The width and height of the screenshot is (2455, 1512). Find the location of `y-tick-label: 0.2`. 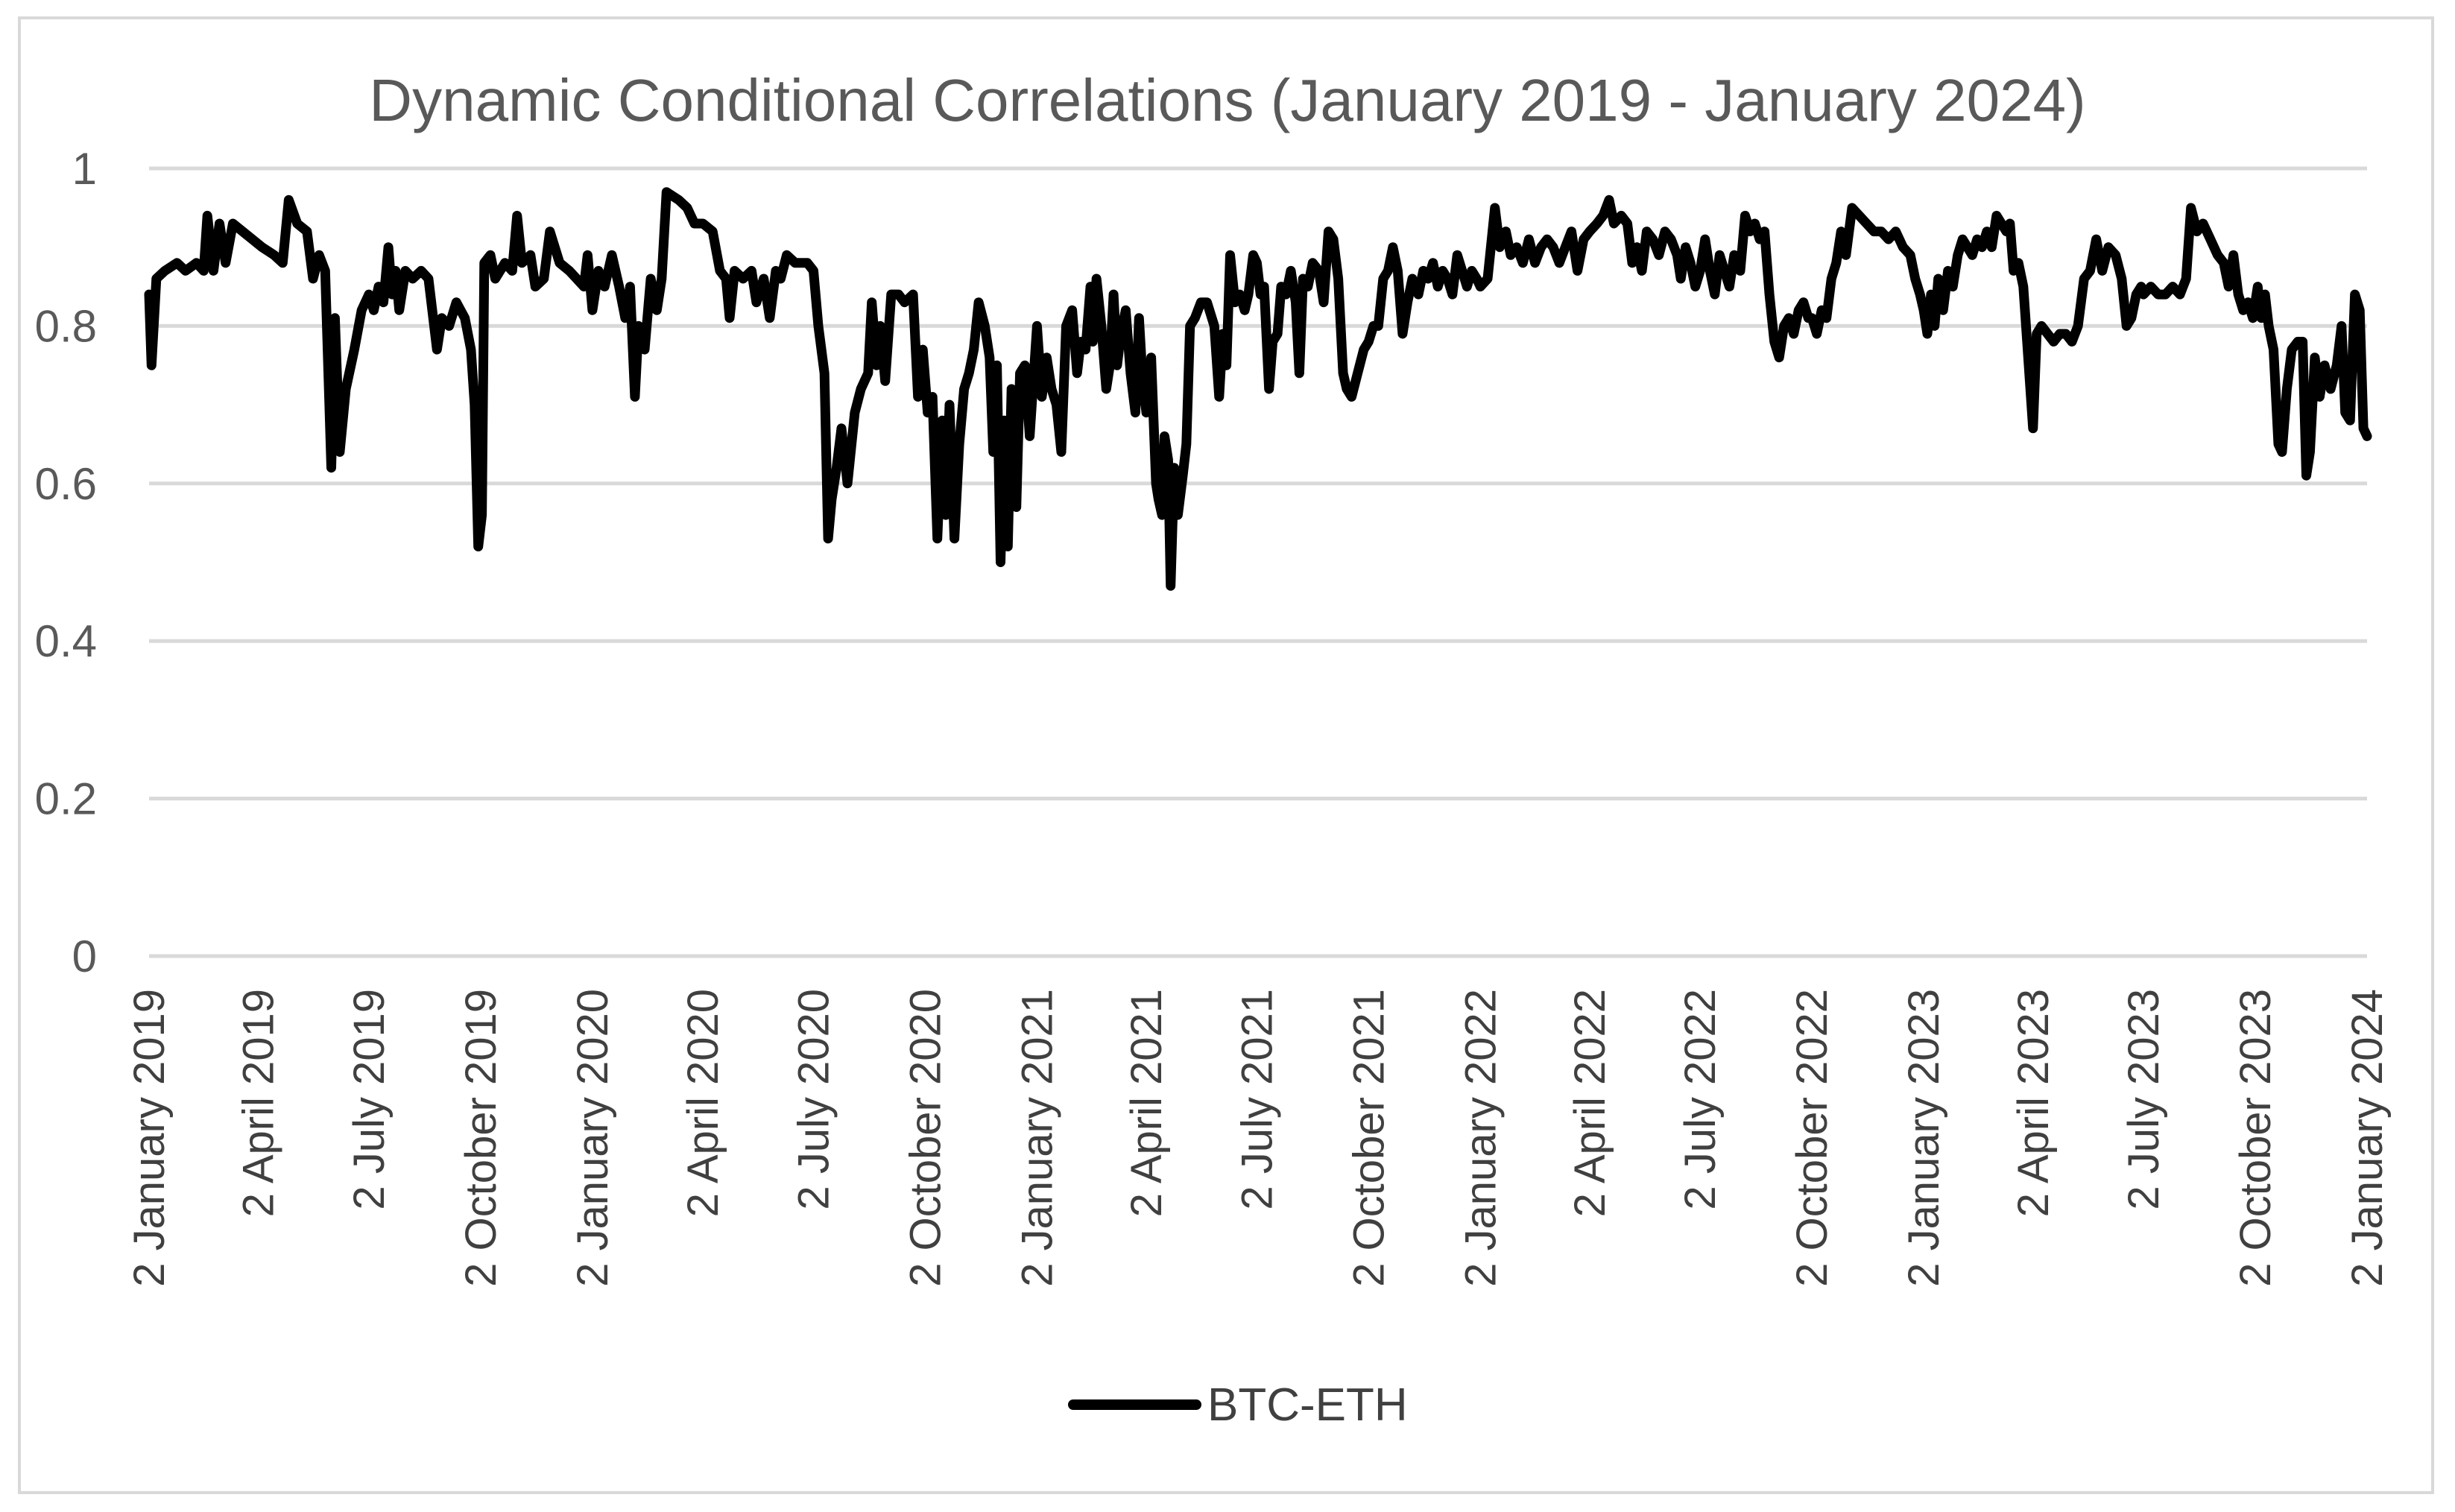

y-tick-label: 0.2 is located at coordinates (66, 799).